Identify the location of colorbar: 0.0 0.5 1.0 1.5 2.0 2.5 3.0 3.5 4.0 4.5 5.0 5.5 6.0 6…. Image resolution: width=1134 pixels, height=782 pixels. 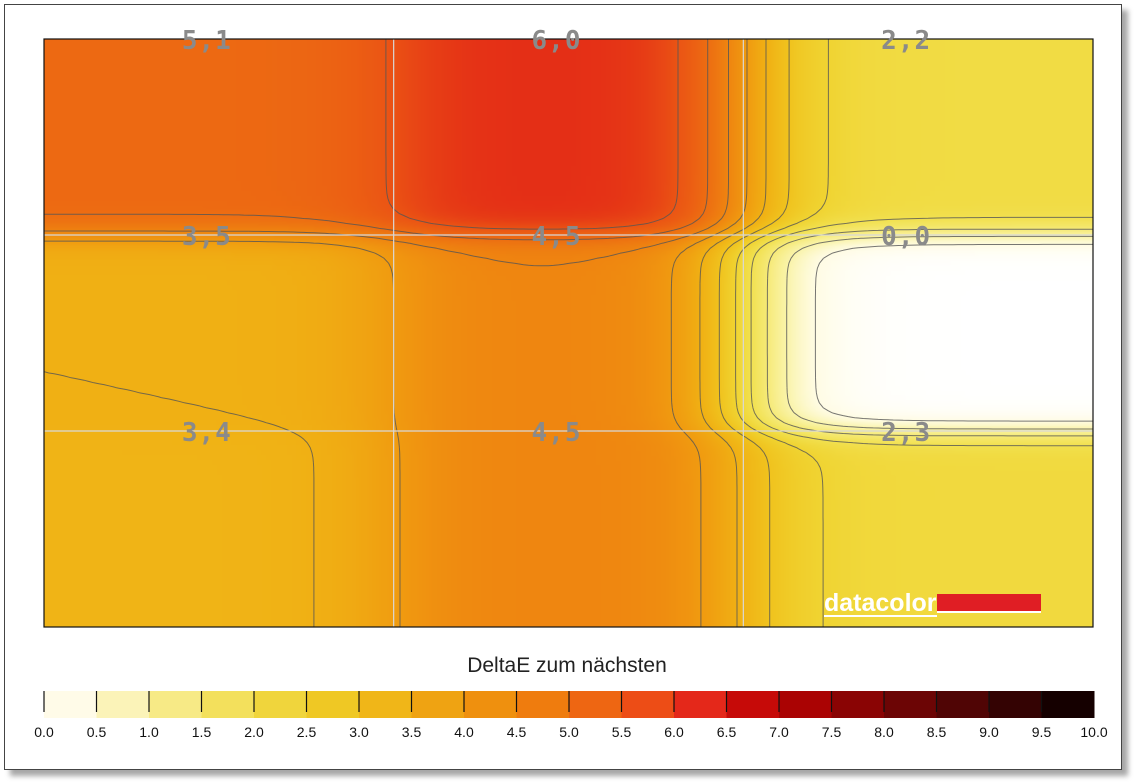
(571, 715).